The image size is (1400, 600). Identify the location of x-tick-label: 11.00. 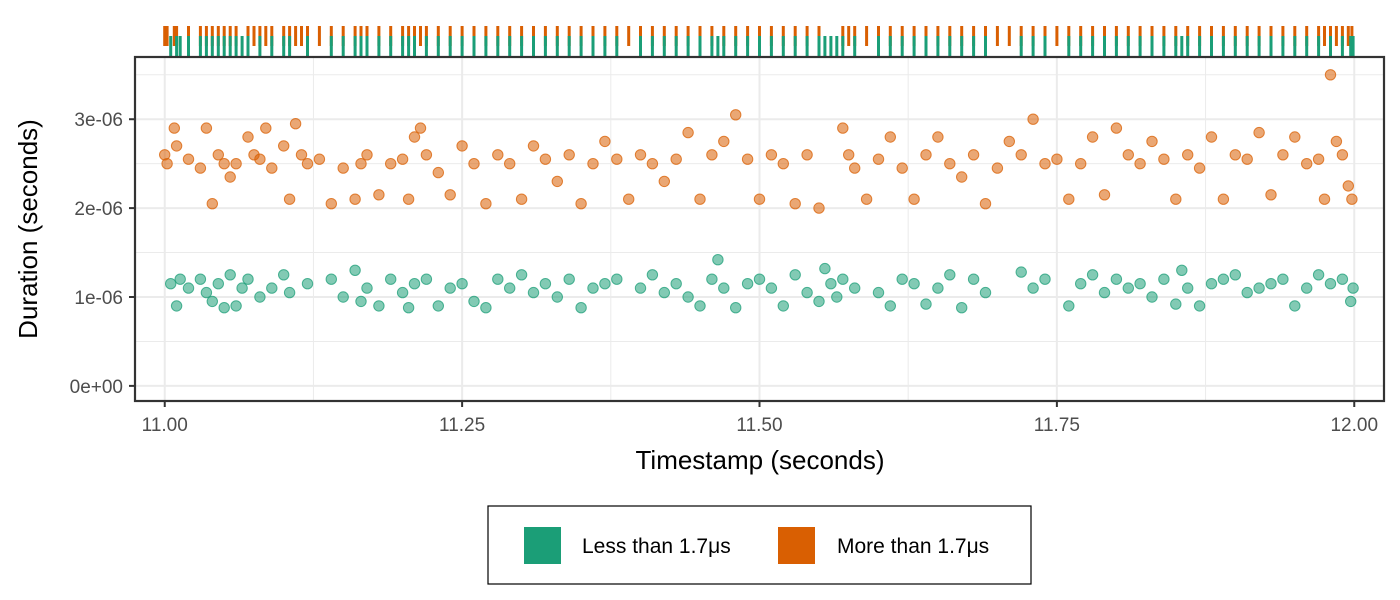
(165, 425).